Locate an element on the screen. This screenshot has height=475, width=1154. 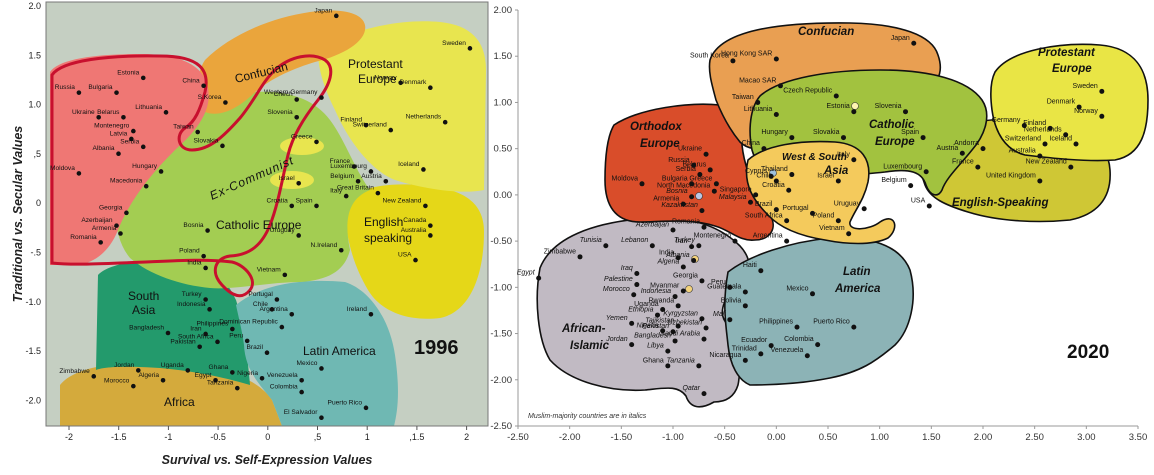
zone-protestant-2020 is located at coordinates (1069, 102).